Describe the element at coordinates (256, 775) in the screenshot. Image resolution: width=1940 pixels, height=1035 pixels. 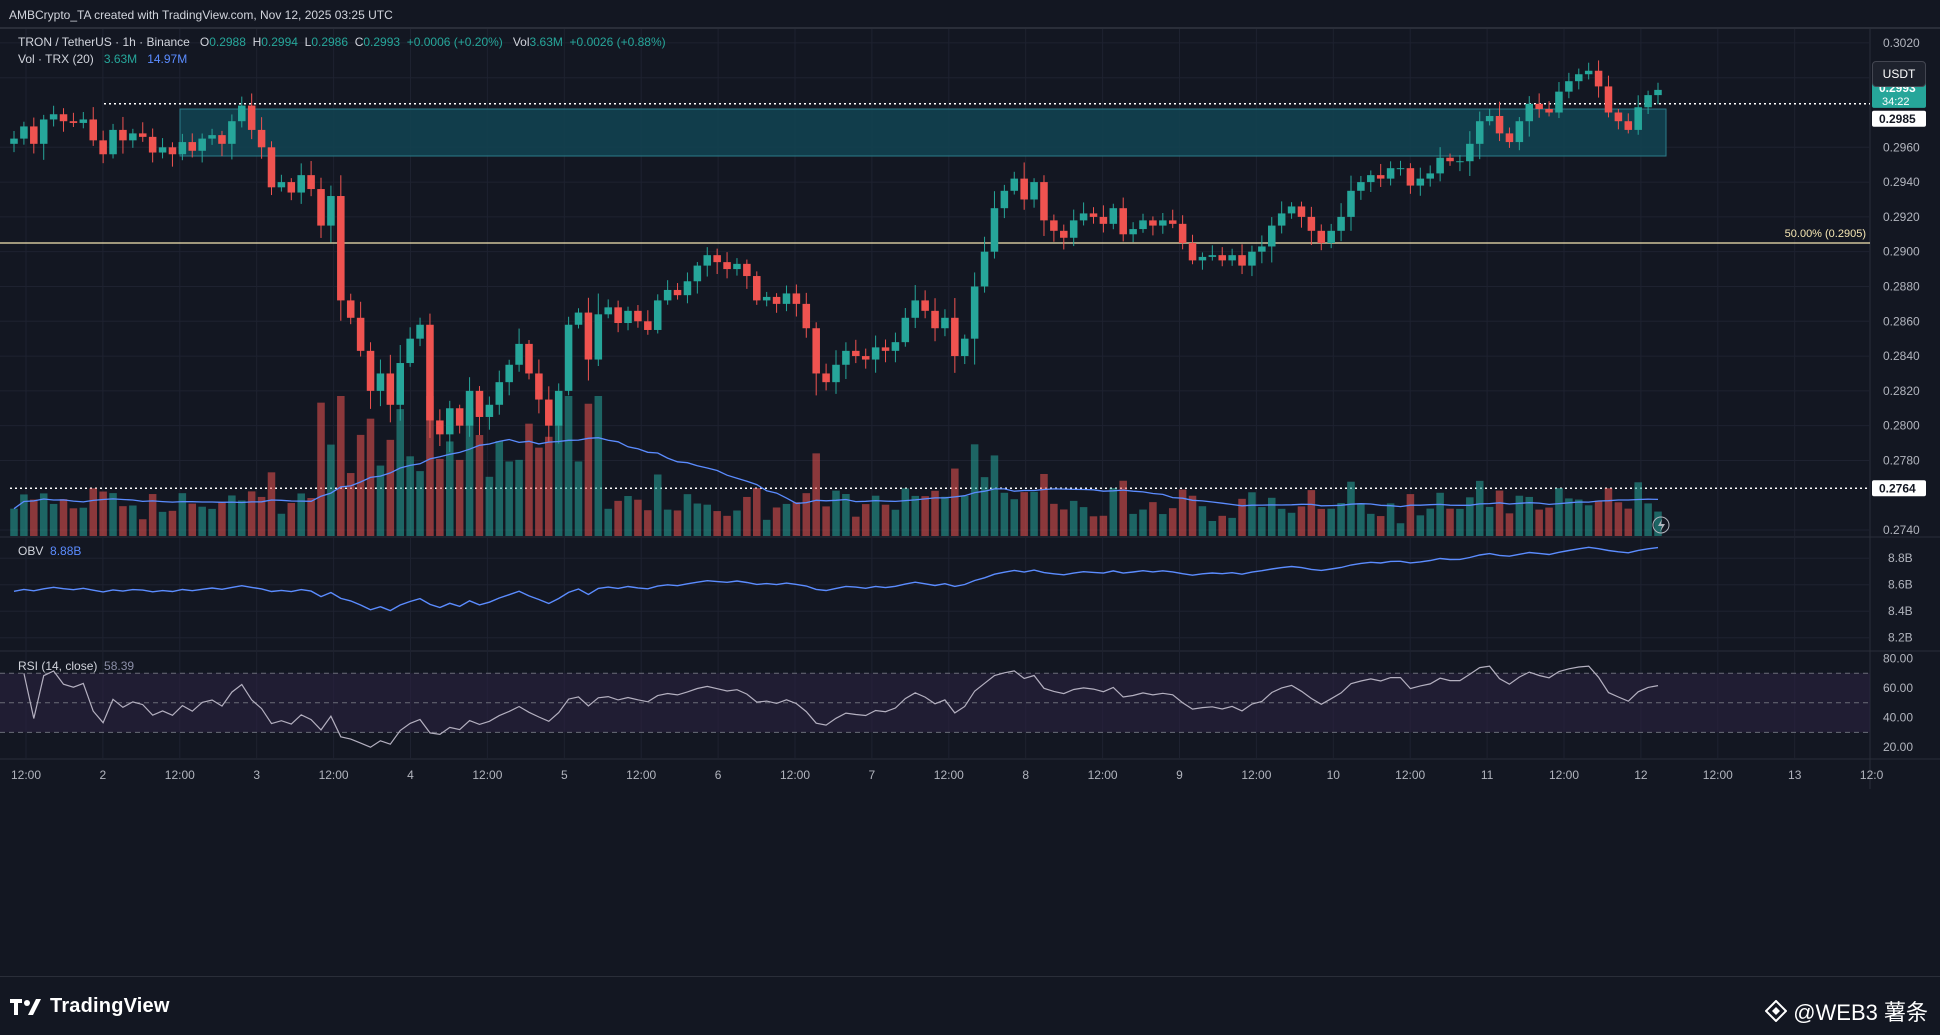
I see `time-tick-label: 3` at that location.